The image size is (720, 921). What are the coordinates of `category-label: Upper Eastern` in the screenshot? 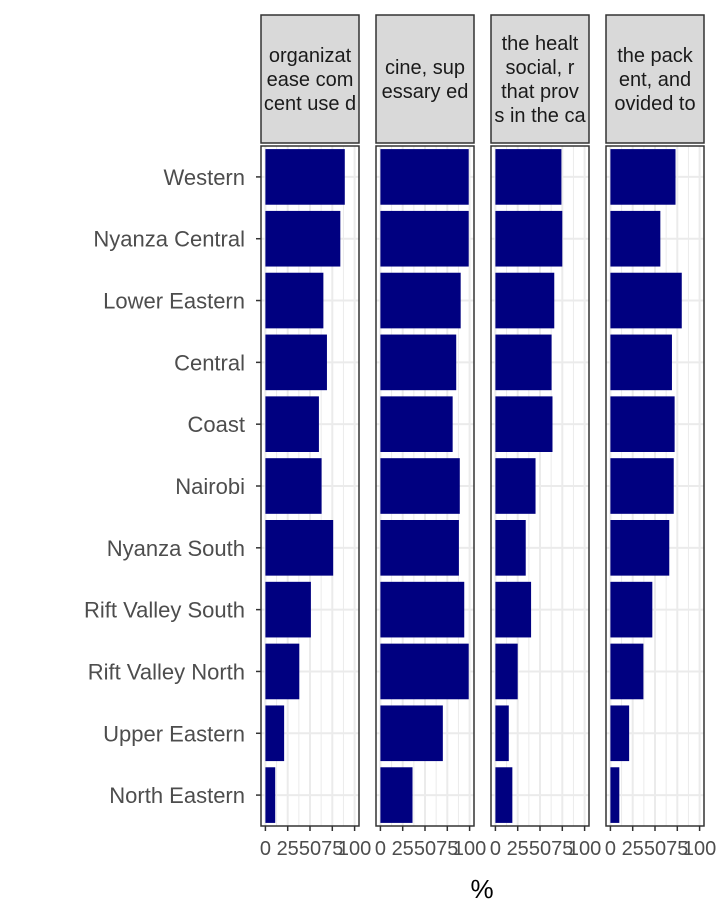 It's located at (174, 733).